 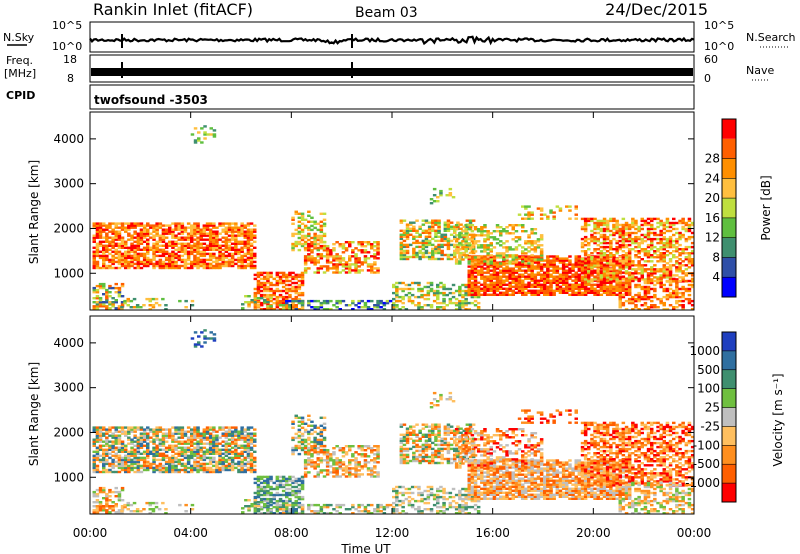 What do you see at coordinates (729, 287) in the screenshot?
I see `colorbar-segment` at bounding box center [729, 287].